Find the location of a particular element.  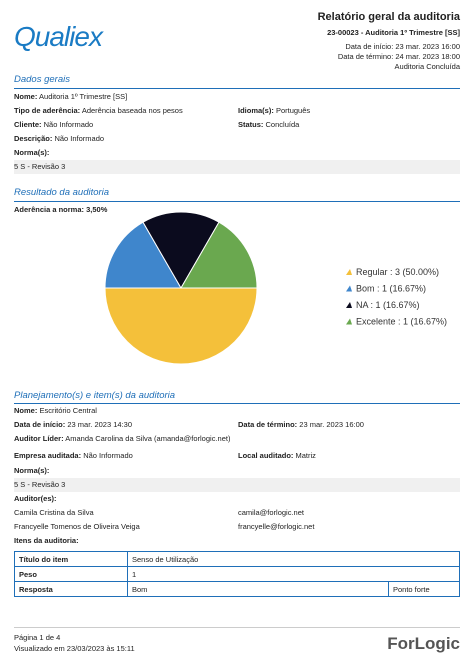

cell: Título do item is located at coordinates (71, 559).